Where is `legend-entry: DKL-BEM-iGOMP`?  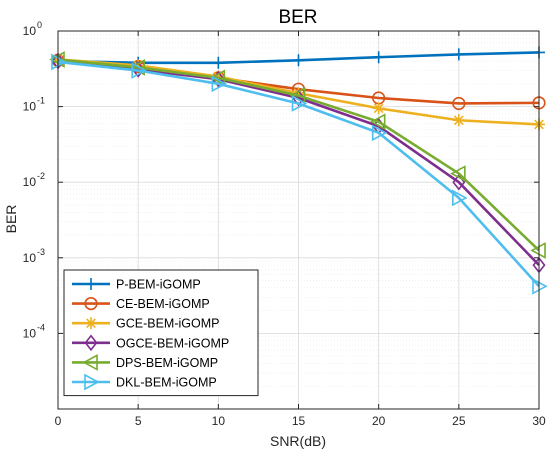 legend-entry: DKL-BEM-iGOMP is located at coordinates (144, 382).